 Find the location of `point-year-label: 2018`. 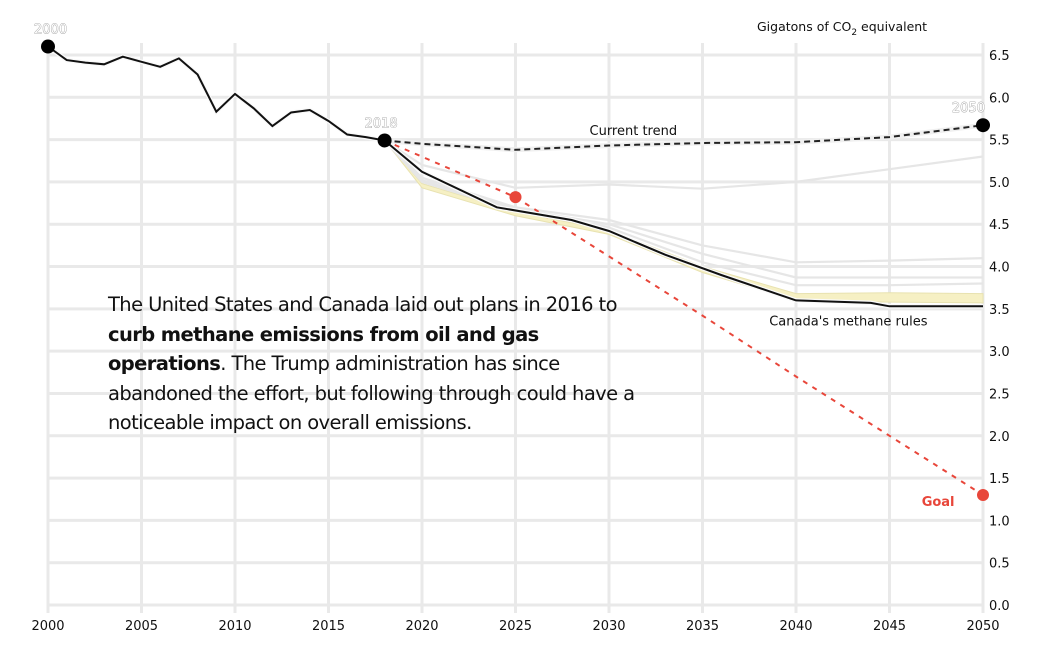

point-year-label: 2018 is located at coordinates (381, 123).